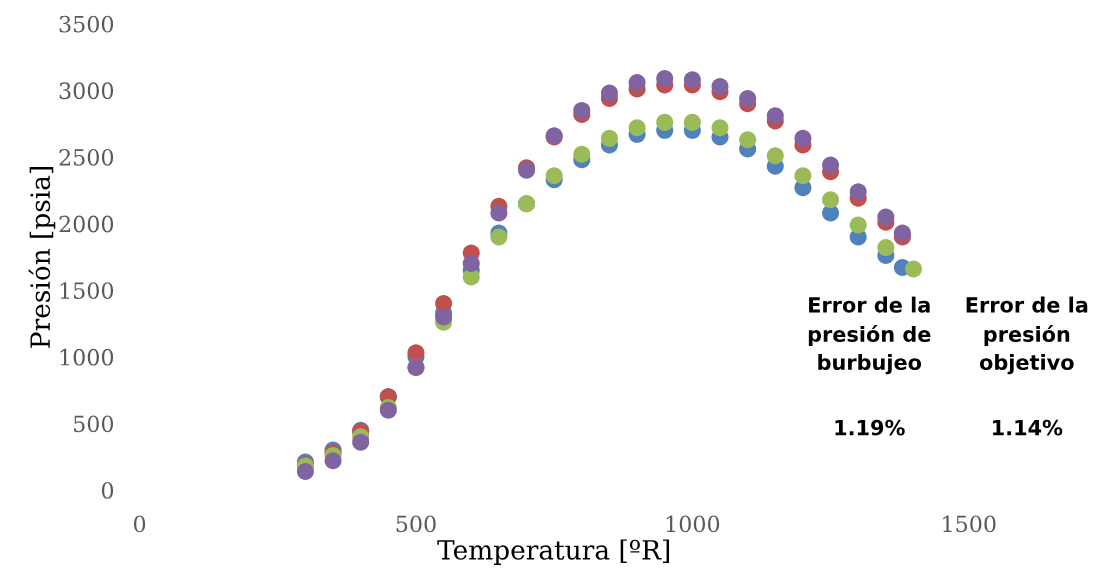 The width and height of the screenshot is (1099, 580). What do you see at coordinates (94, 424) in the screenshot?
I see `y-tick-label: 500` at bounding box center [94, 424].